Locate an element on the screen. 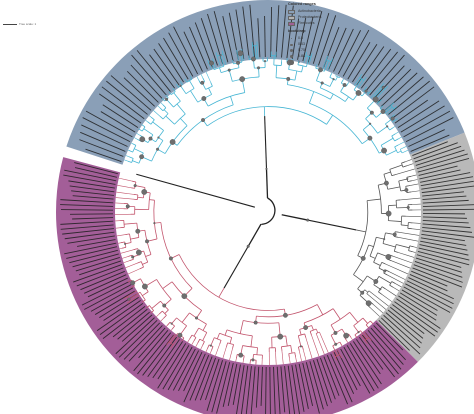  bootstrap-dot-icon is located at coordinates (291, 44).